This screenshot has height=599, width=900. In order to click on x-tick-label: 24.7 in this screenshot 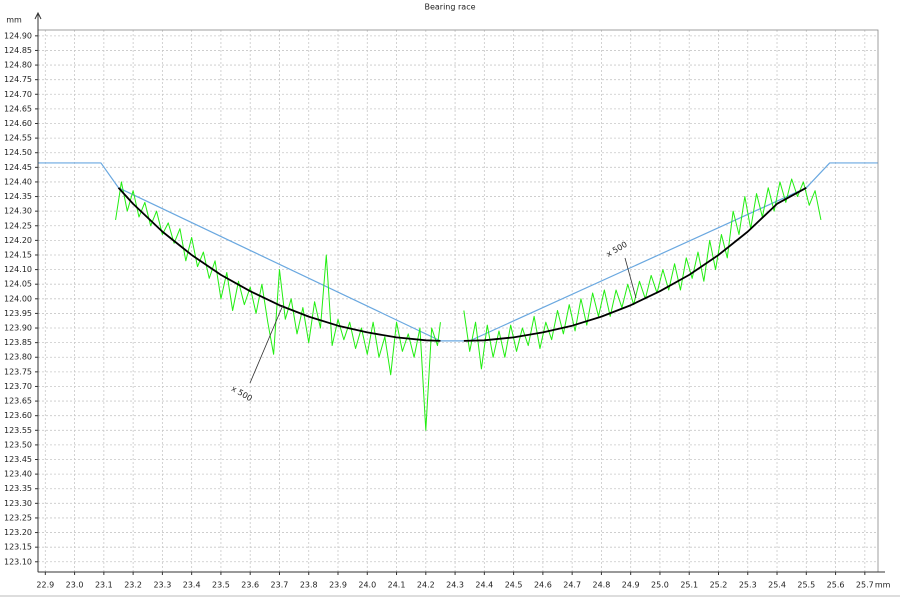, I will do `click(572, 585)`.